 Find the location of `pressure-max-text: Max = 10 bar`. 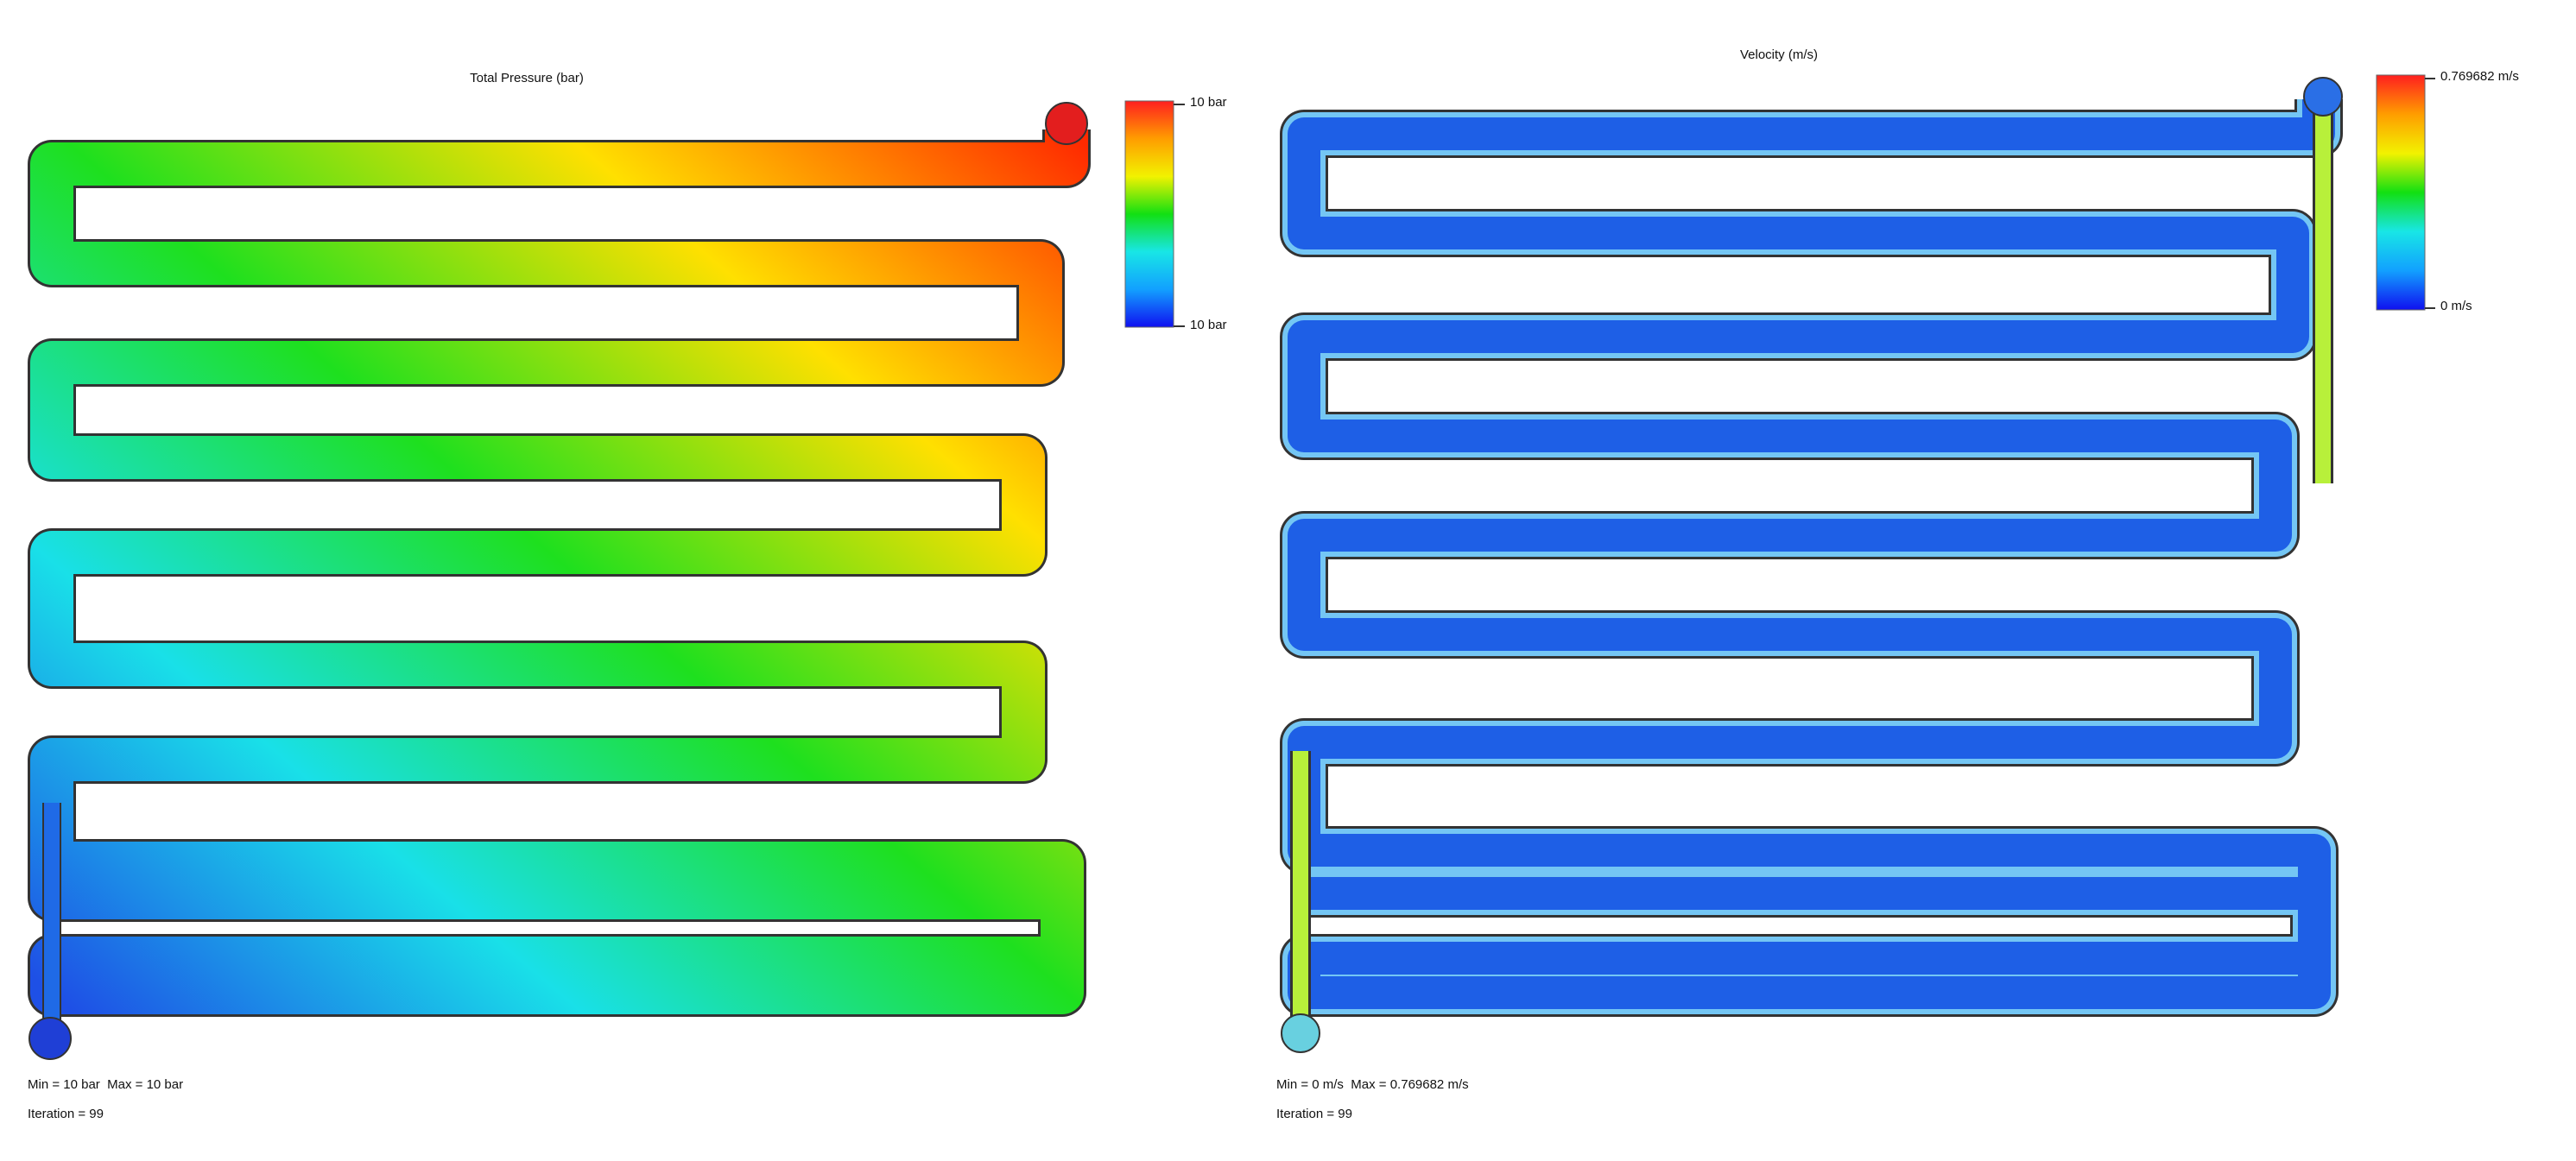

pressure-max-text: Max = 10 bar is located at coordinates (145, 1084).